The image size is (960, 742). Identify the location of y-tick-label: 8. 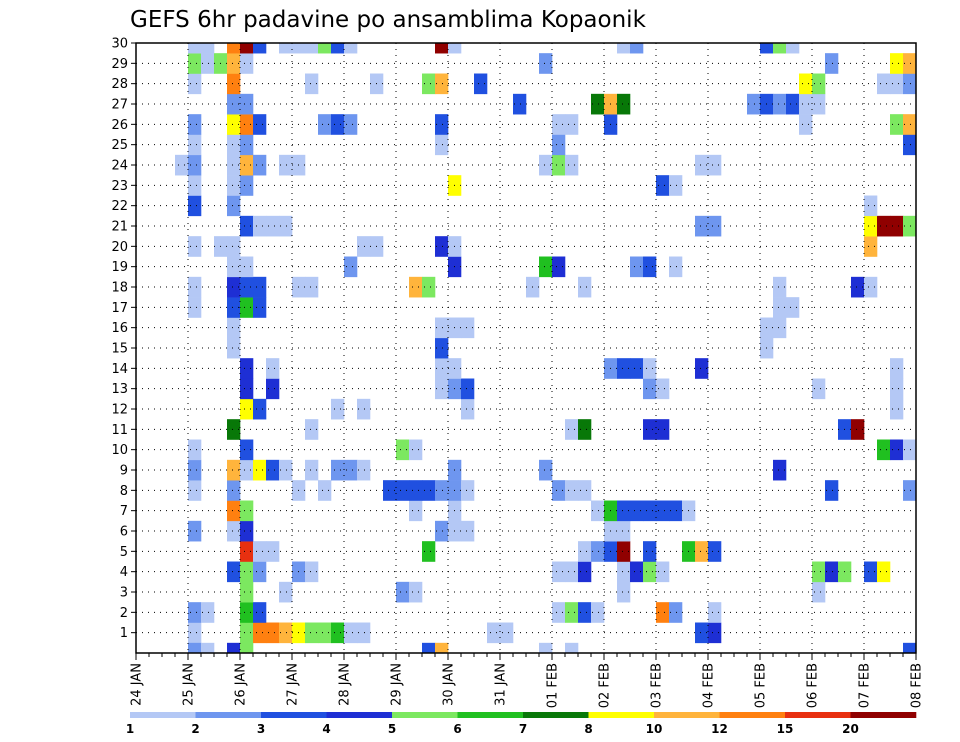
(124, 491).